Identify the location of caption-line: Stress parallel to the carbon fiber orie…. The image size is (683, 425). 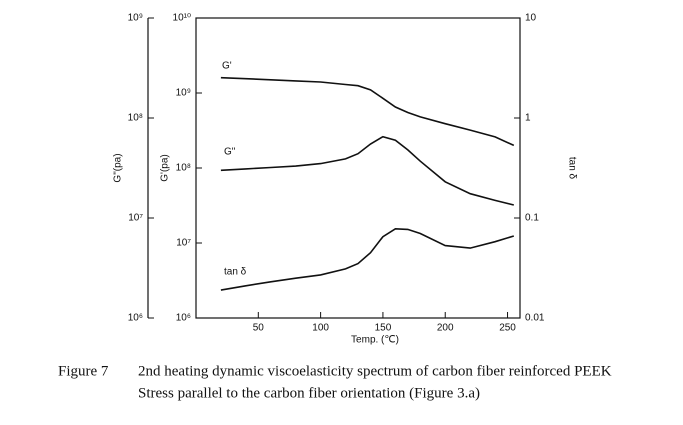
(309, 393).